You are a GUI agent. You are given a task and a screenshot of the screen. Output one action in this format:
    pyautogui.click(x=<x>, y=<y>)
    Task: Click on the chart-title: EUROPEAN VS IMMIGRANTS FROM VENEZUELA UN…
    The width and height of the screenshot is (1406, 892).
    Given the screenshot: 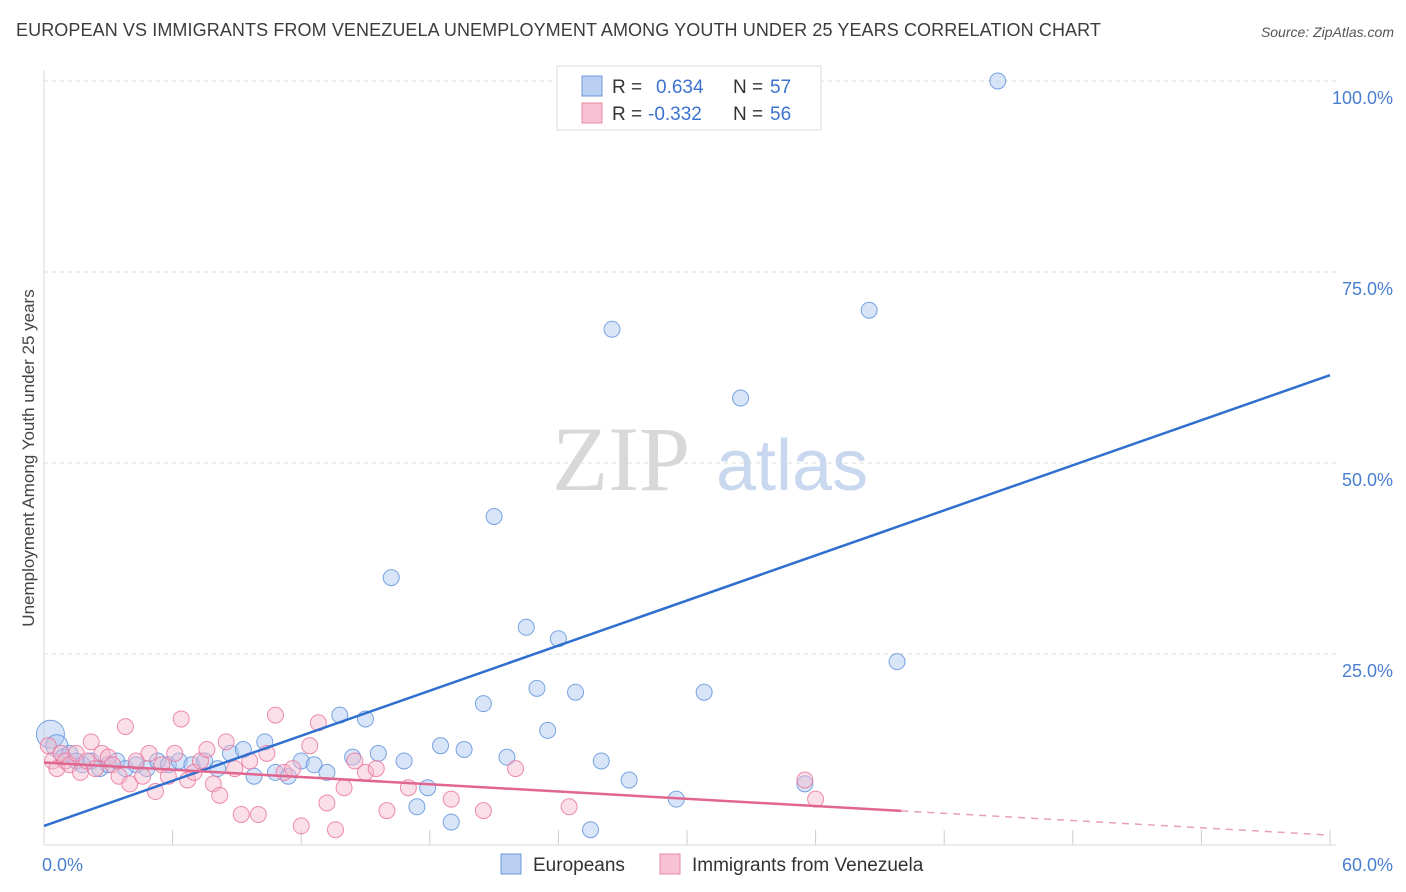 What is the action you would take?
    pyautogui.click(x=559, y=30)
    